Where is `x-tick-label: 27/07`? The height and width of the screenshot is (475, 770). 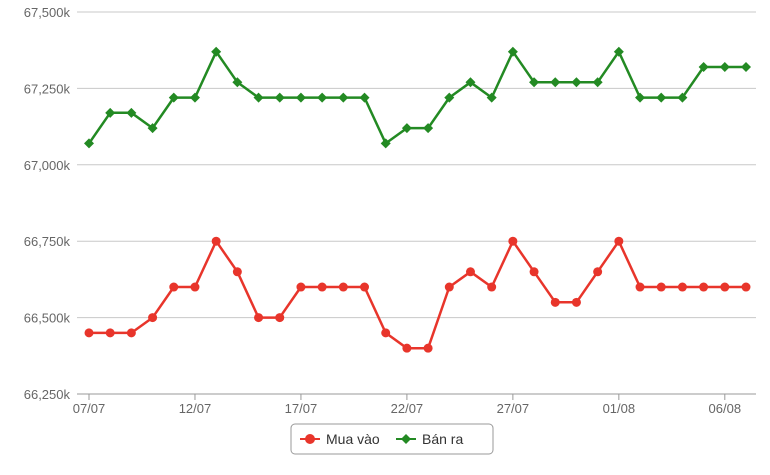
x-tick-label: 27/07 is located at coordinates (513, 408).